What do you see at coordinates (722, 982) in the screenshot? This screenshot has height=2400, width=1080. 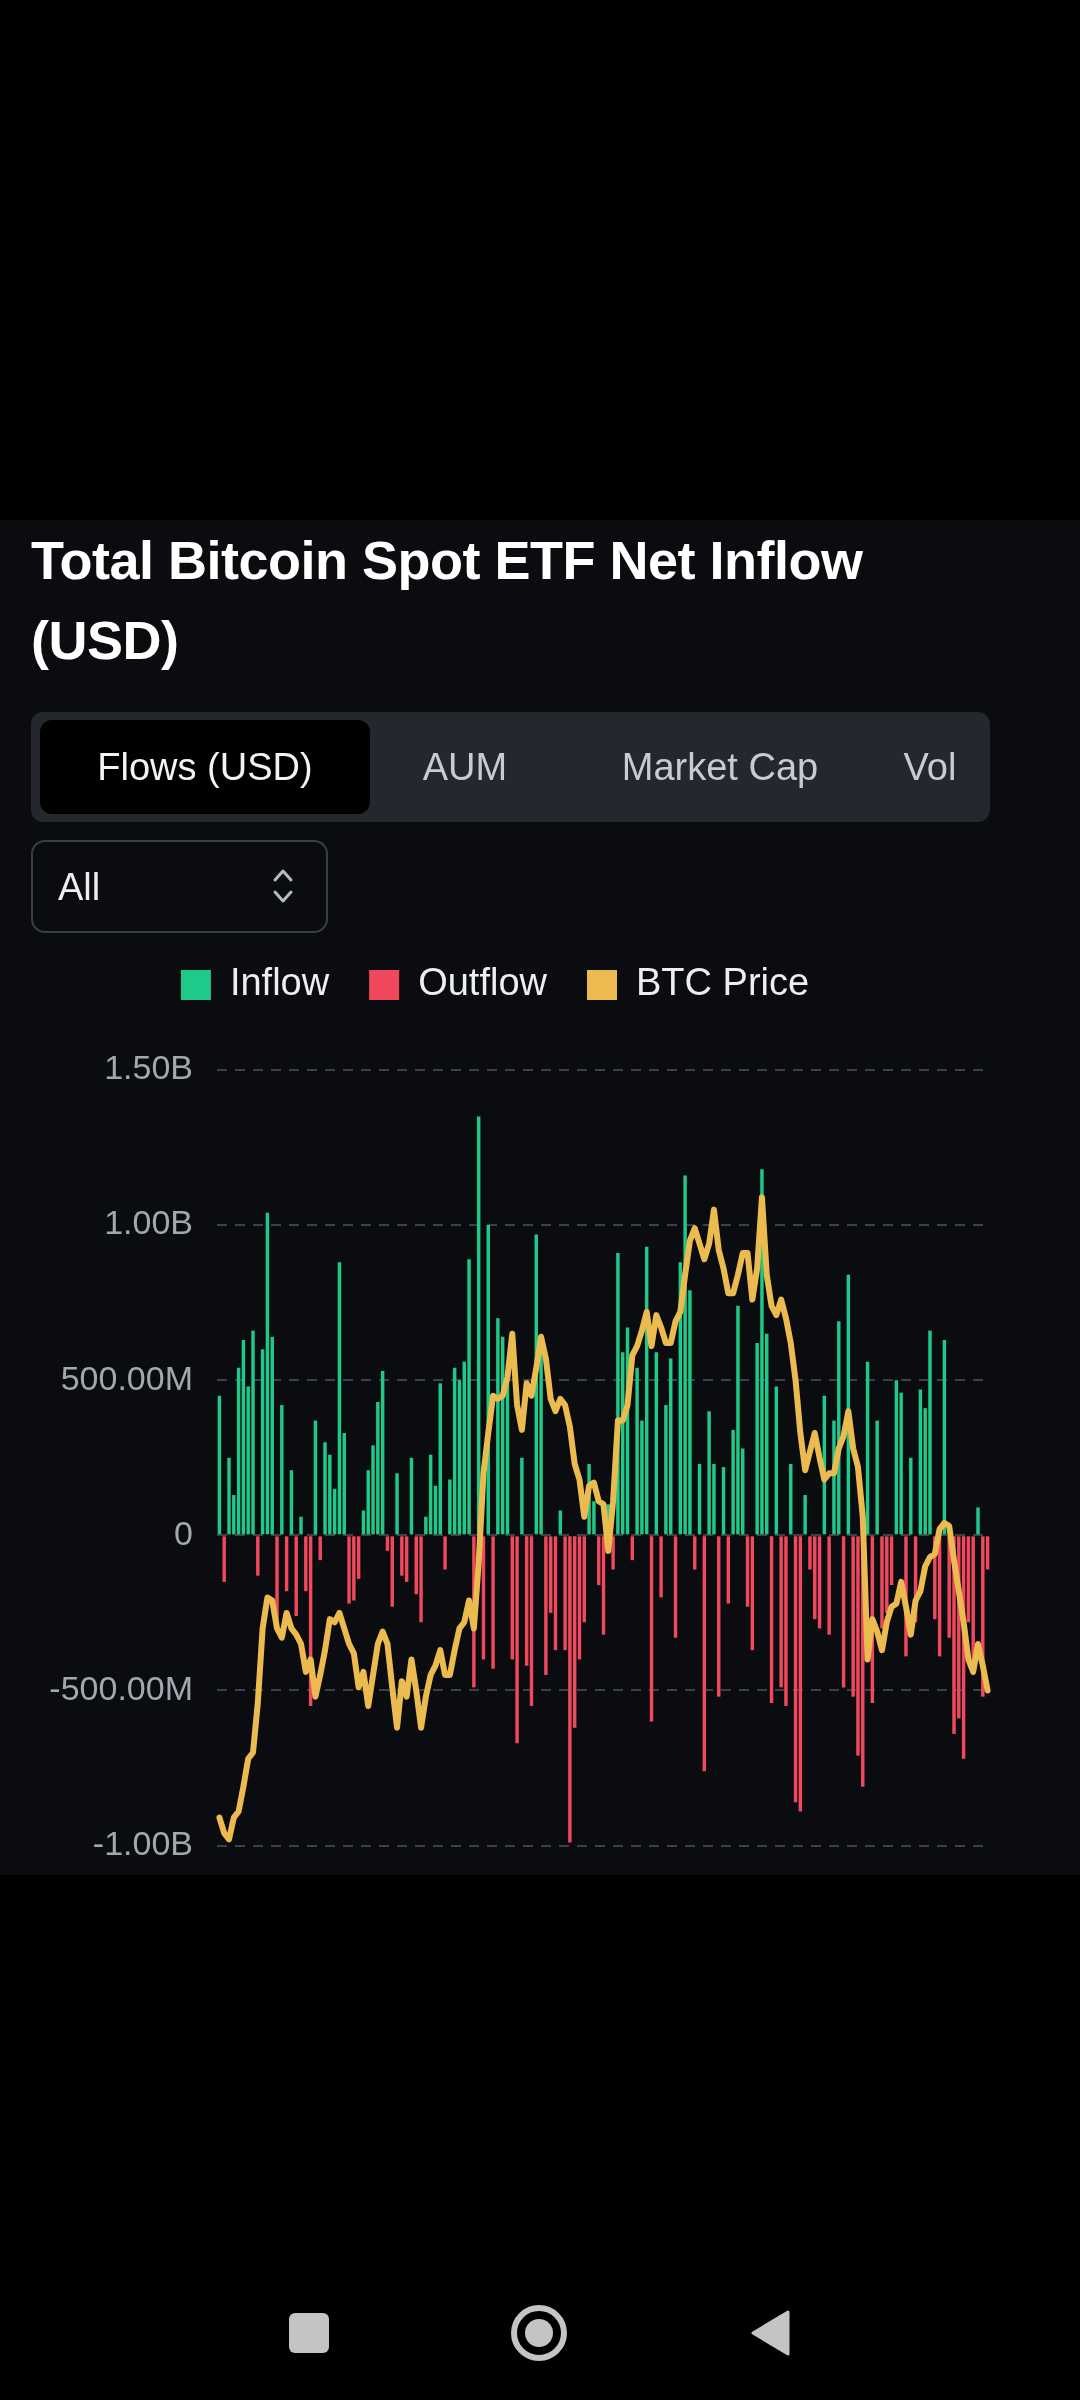 I see `legend-label: BTC Price` at bounding box center [722, 982].